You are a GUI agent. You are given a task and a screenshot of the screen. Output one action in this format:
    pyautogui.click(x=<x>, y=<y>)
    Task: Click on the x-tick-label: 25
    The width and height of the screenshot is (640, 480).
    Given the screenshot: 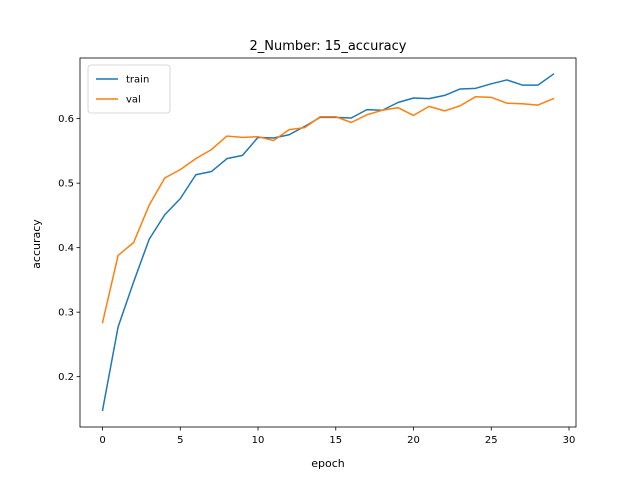 What is the action you would take?
    pyautogui.click(x=491, y=440)
    